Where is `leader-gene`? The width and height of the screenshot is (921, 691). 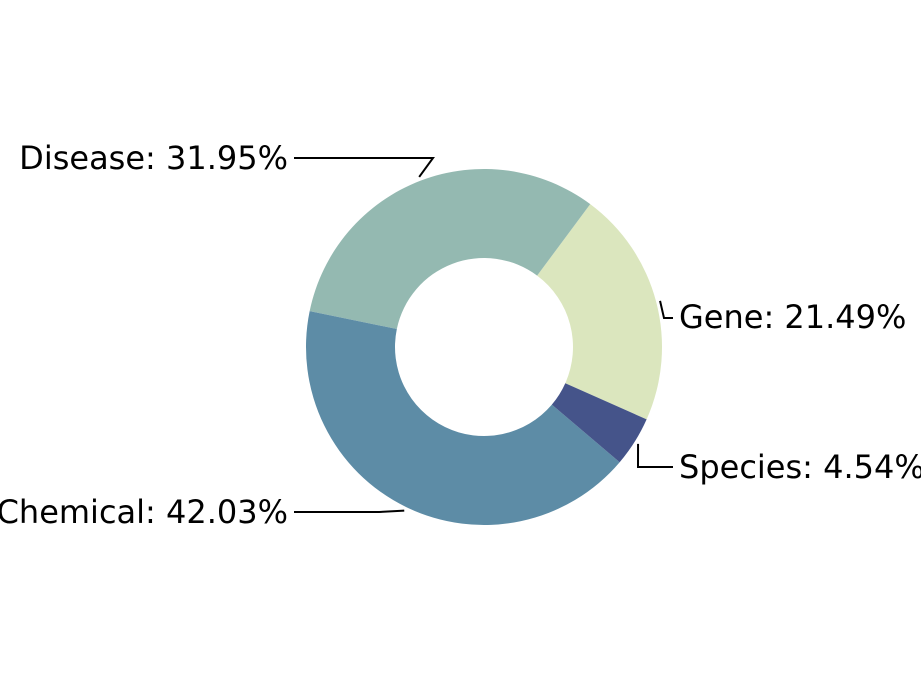
leader-gene is located at coordinates (666, 309).